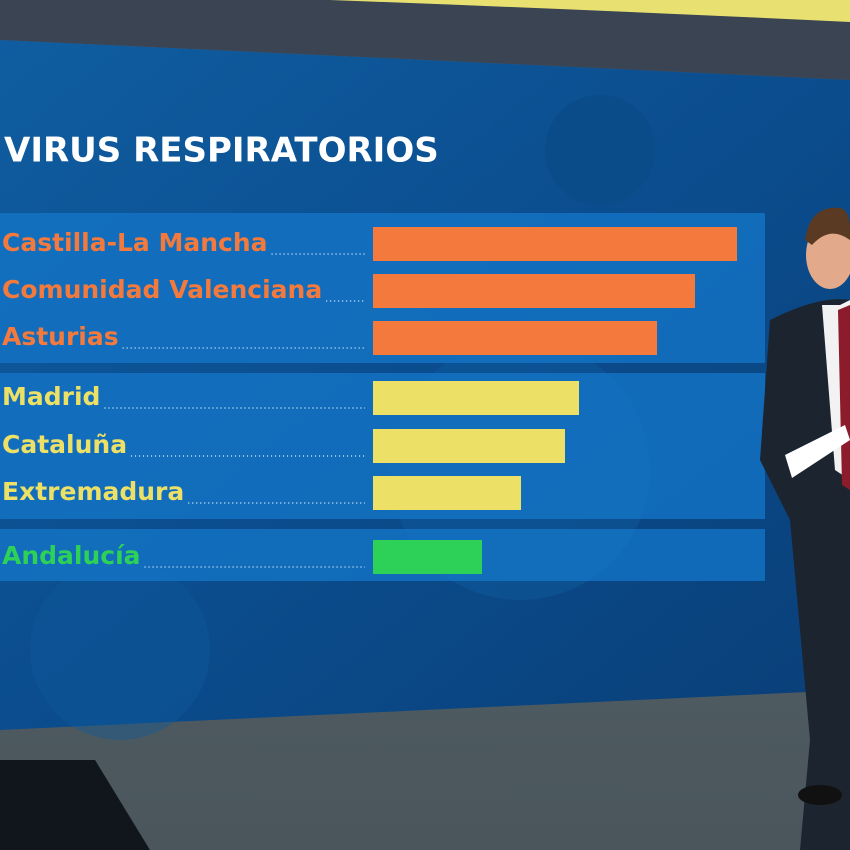  What do you see at coordinates (93, 491) in the screenshot?
I see `category-label: Extremadura` at bounding box center [93, 491].